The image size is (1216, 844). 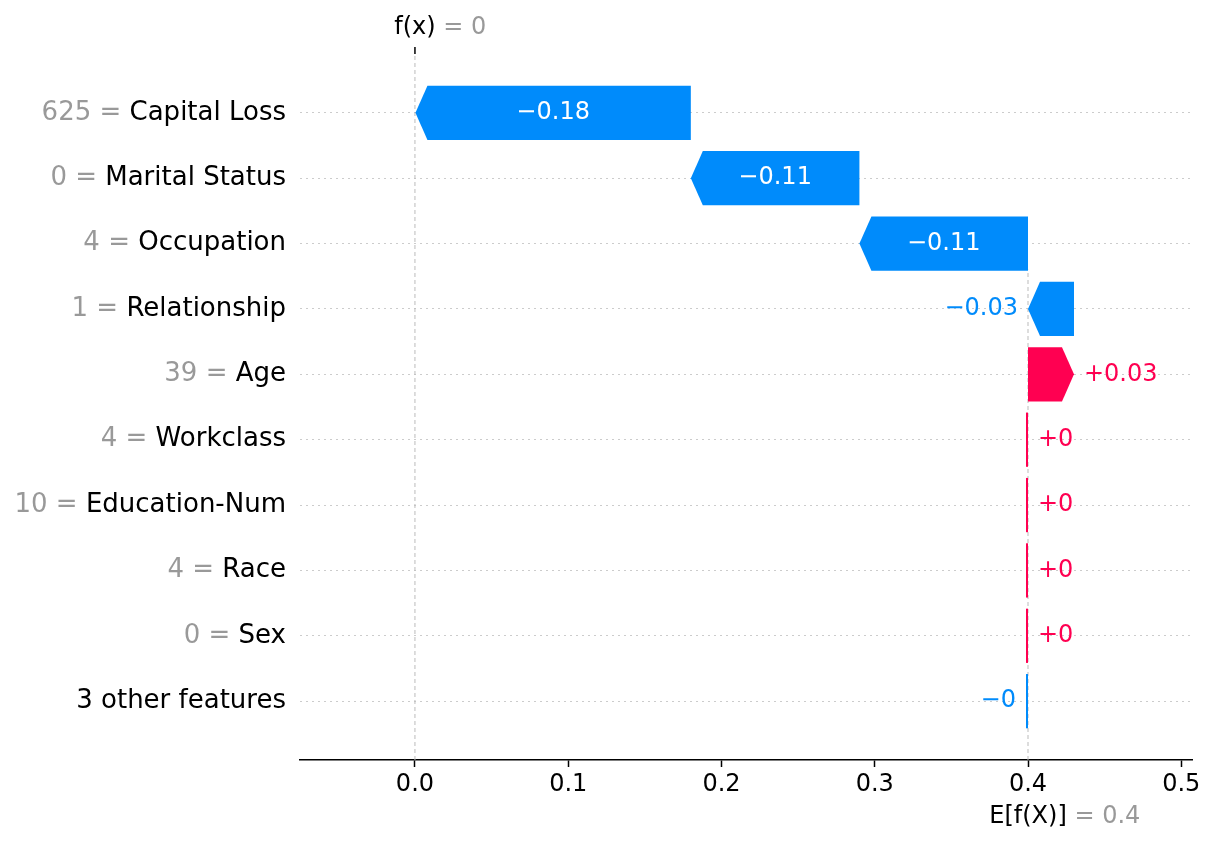 What do you see at coordinates (181, 698) in the screenshot?
I see `y-tick-label: 3 other features` at bounding box center [181, 698].